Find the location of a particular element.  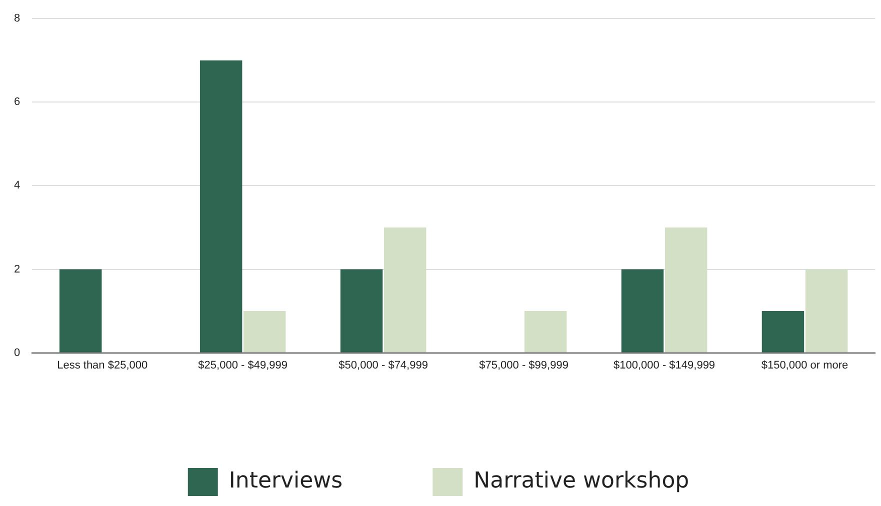

y-tick-label: 4 is located at coordinates (17, 186).